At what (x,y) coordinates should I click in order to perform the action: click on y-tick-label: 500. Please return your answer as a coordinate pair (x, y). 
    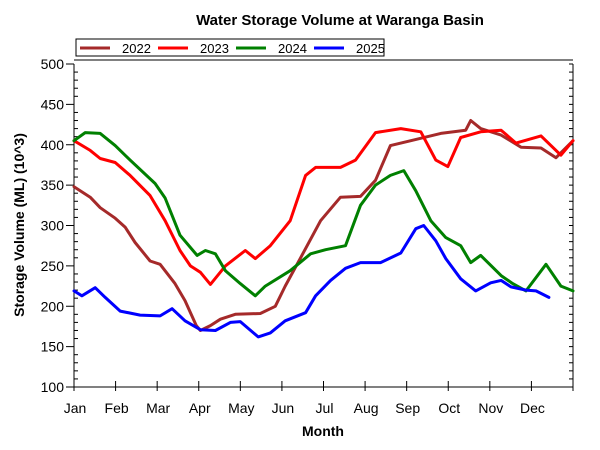
    Looking at the image, I should click on (53, 64).